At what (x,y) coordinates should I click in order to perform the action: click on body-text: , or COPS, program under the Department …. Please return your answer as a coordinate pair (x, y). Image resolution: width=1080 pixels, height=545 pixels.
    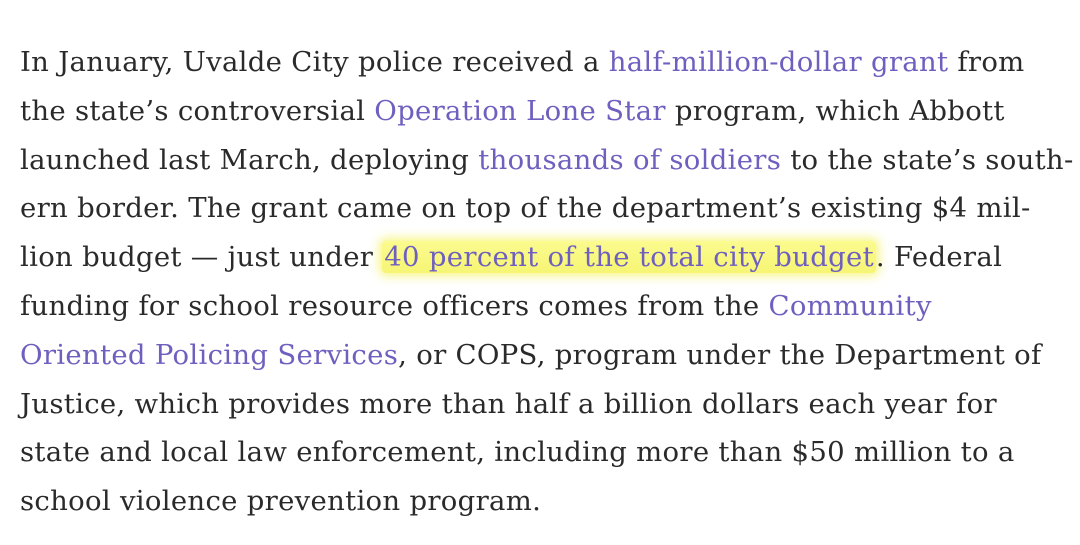
    Looking at the image, I should click on (720, 354).